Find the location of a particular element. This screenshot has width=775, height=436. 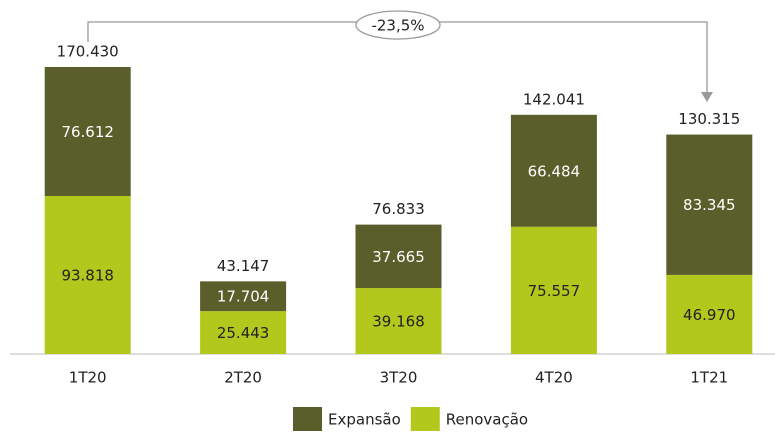

value-label: 93.818 is located at coordinates (87, 276).